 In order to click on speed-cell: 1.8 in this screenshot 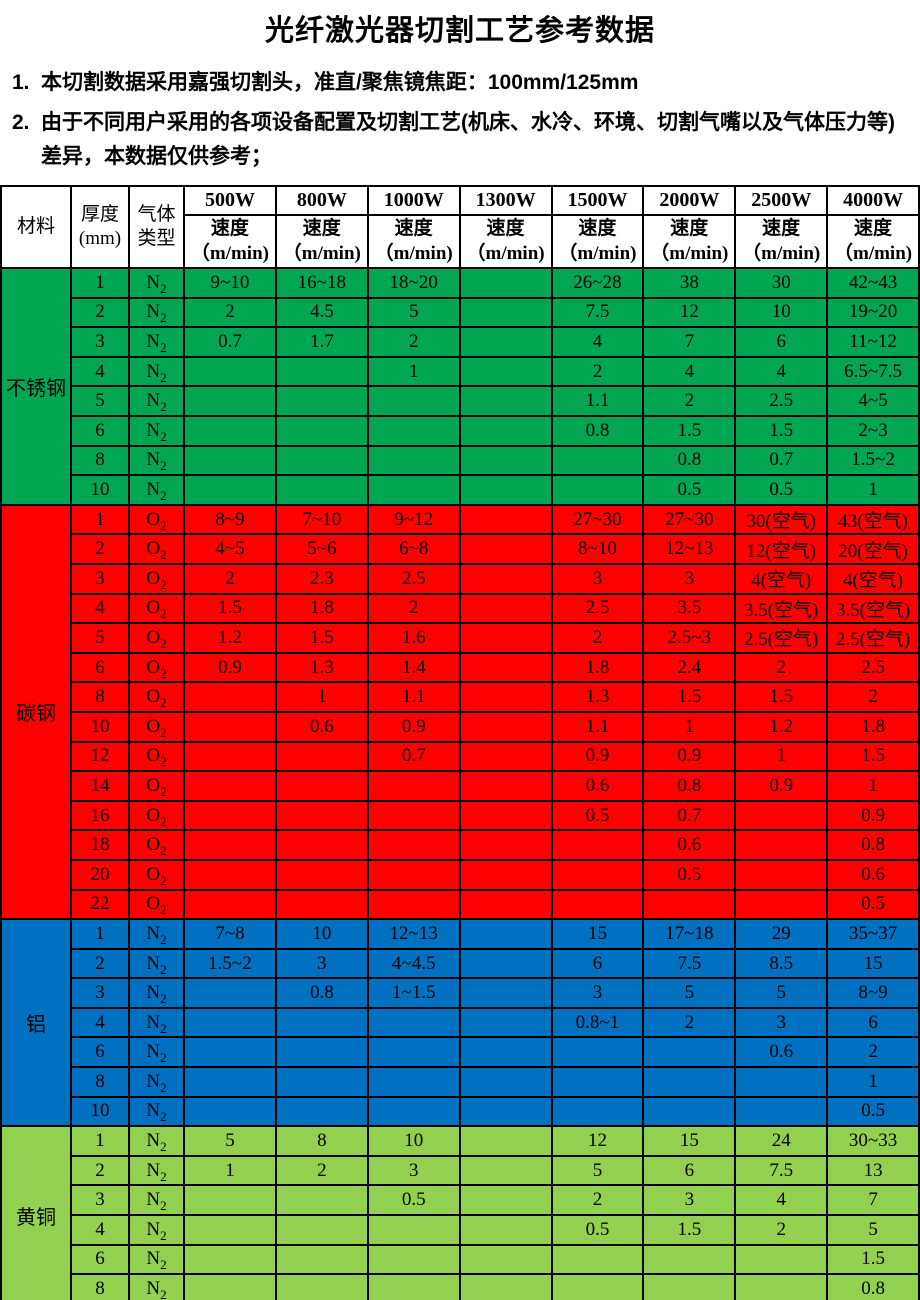, I will do `click(597, 667)`.